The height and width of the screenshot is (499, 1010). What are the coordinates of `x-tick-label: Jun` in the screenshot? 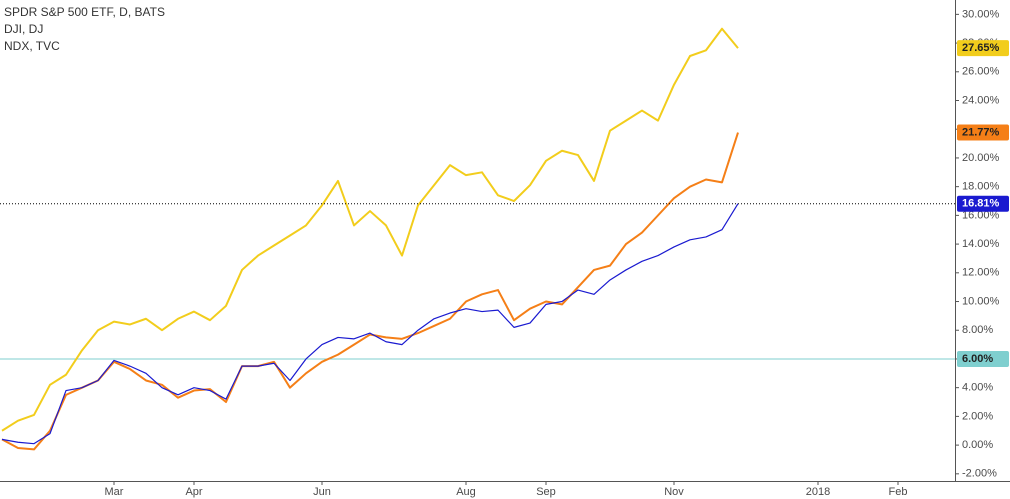 It's located at (322, 492).